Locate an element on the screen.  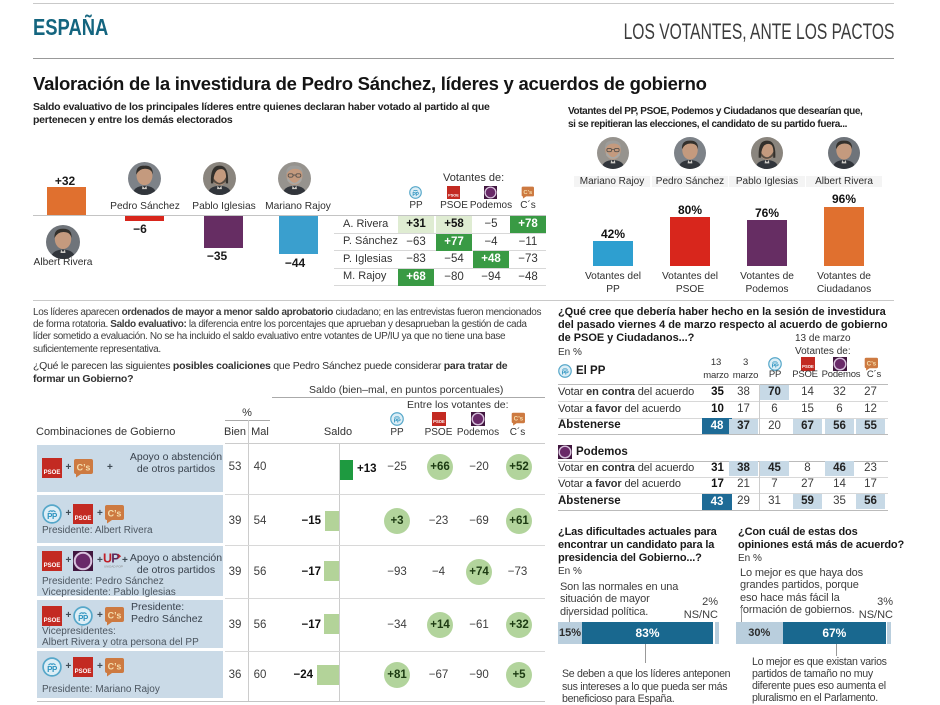
svg-text: U is located at coordinates (107, 559).